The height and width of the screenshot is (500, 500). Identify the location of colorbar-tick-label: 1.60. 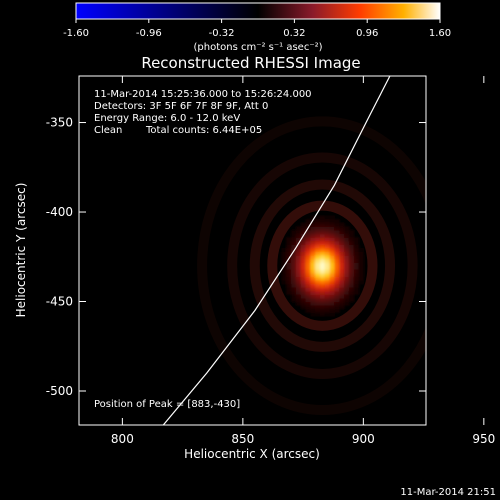
(440, 33).